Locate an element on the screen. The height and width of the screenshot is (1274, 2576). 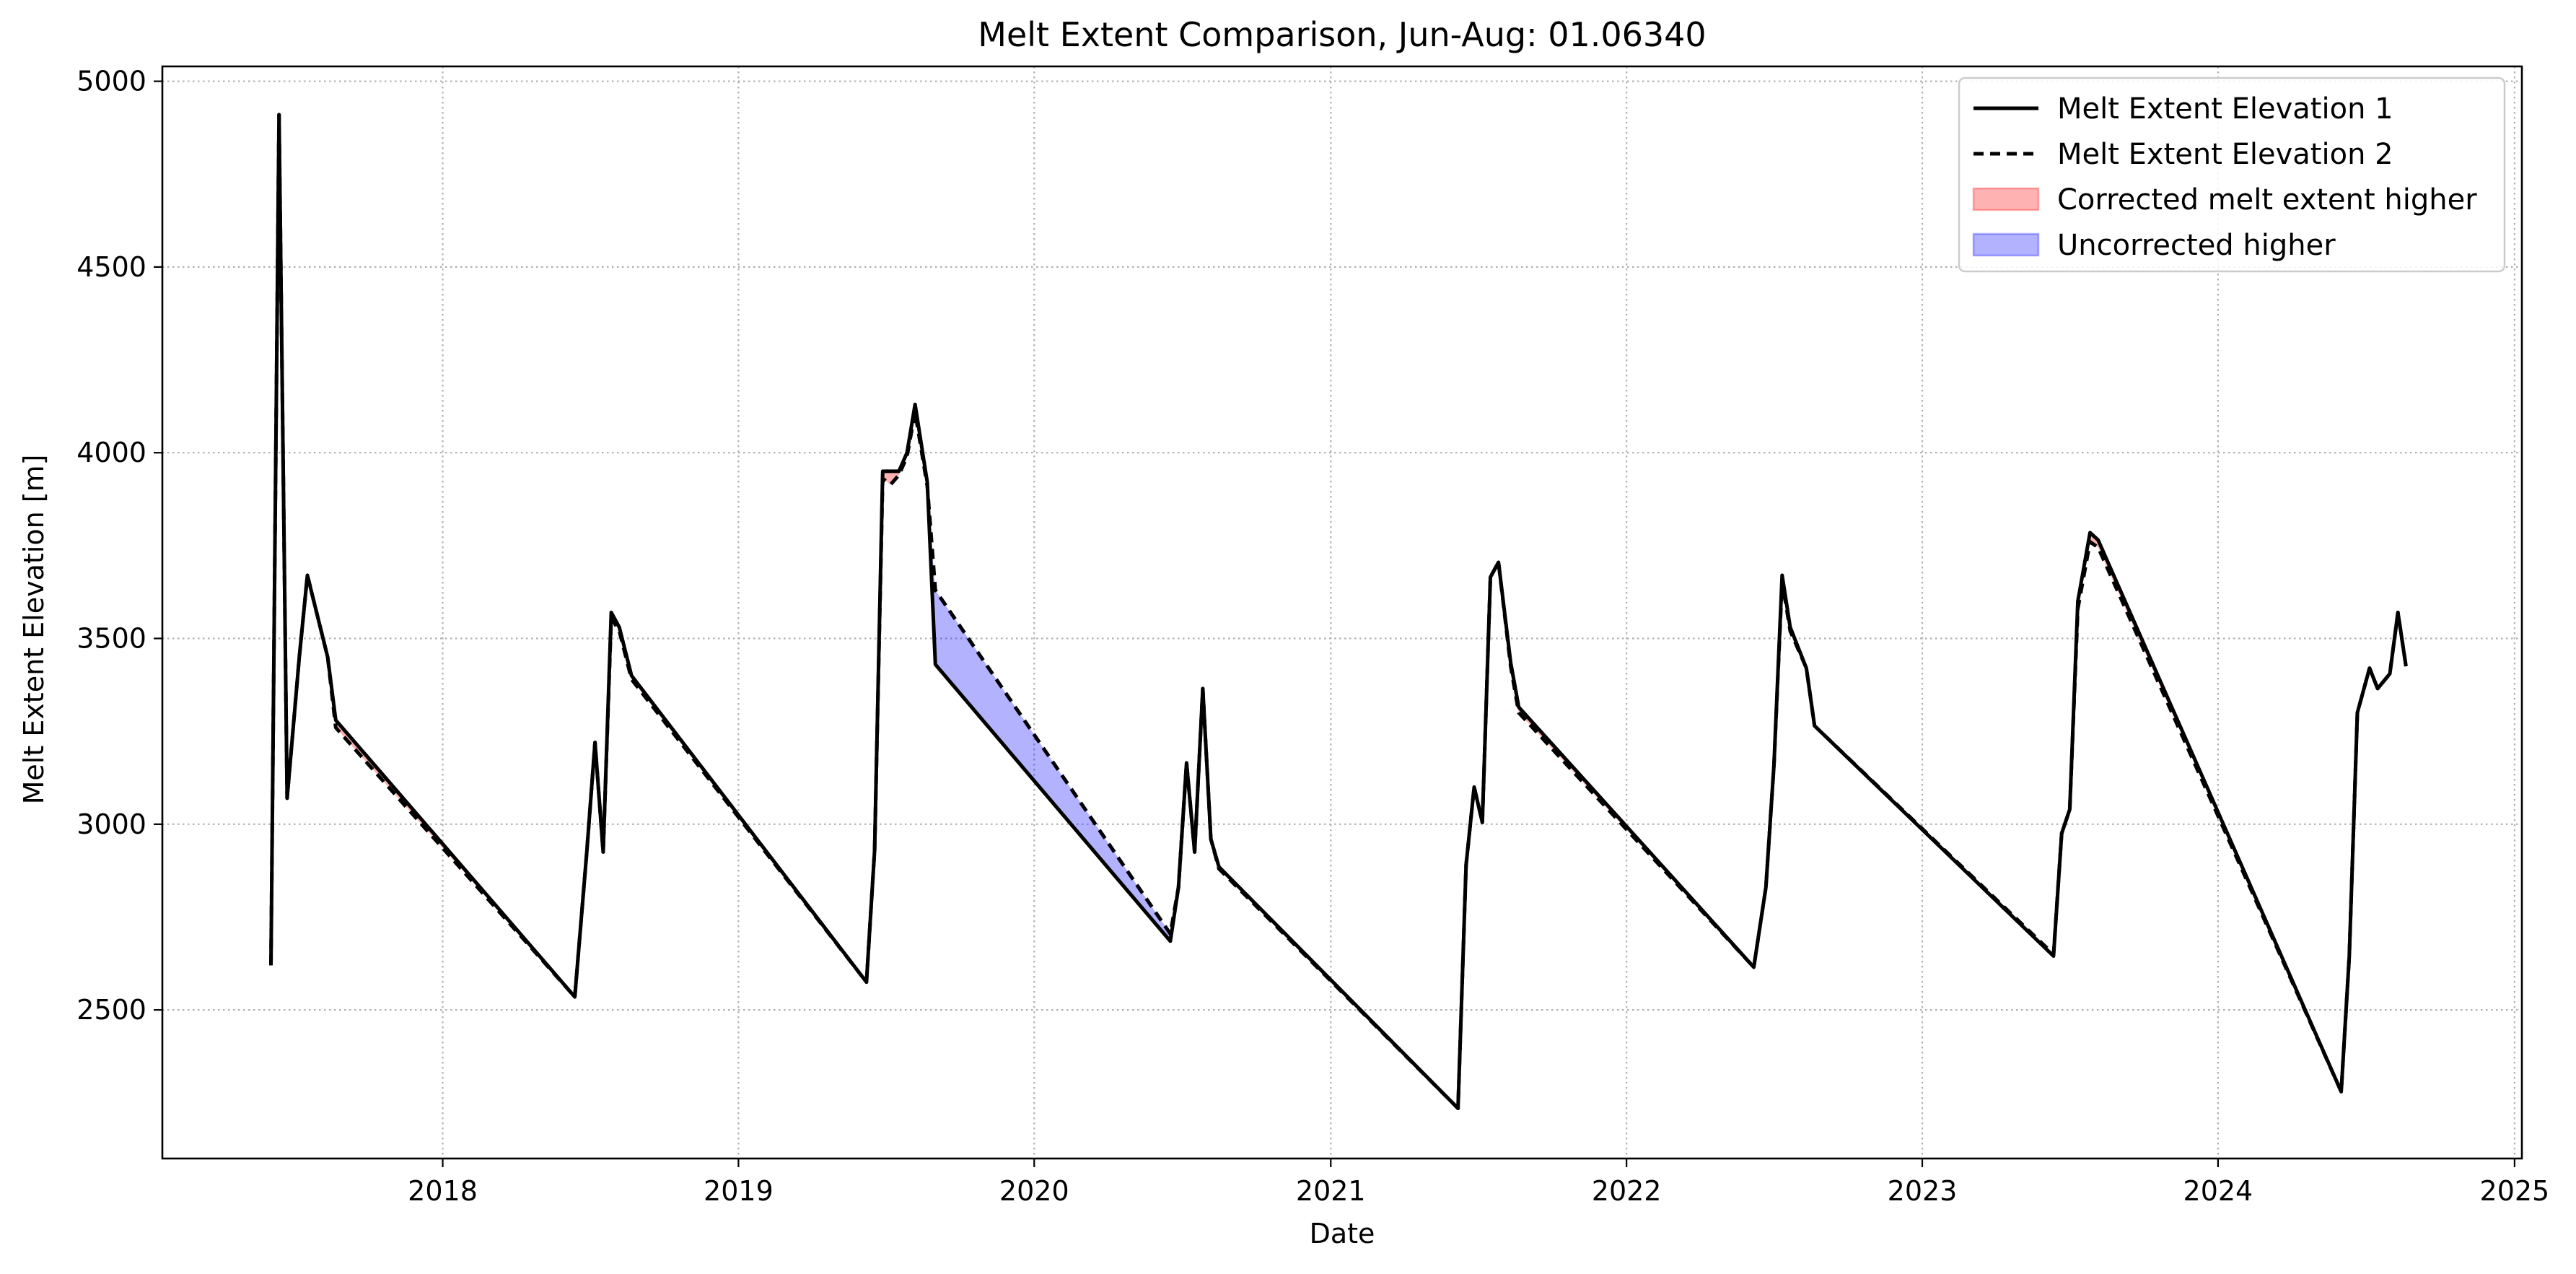
y-tick-label: 3000 is located at coordinates (111, 824).